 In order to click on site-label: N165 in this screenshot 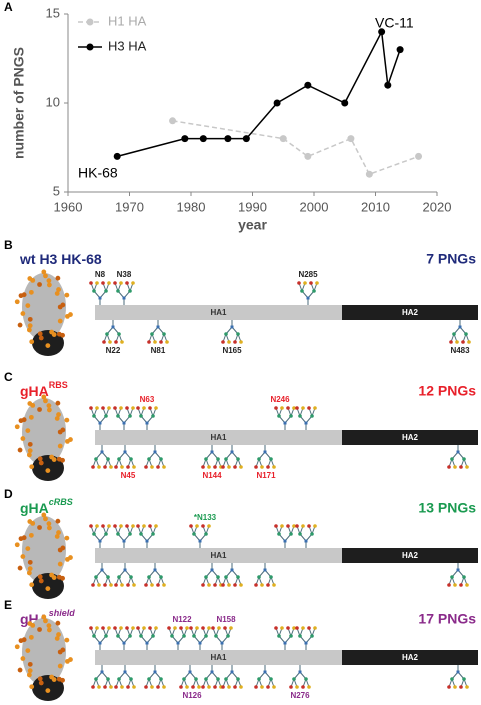, I will do `click(232, 350)`.